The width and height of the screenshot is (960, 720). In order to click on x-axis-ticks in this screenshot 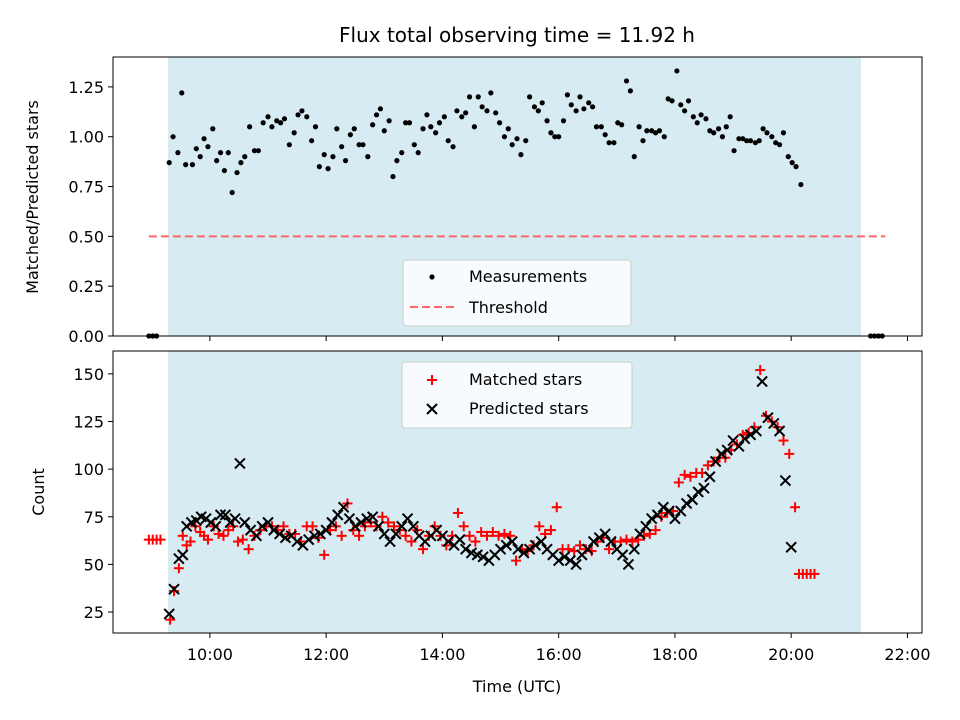, I will do `click(558, 338)`.